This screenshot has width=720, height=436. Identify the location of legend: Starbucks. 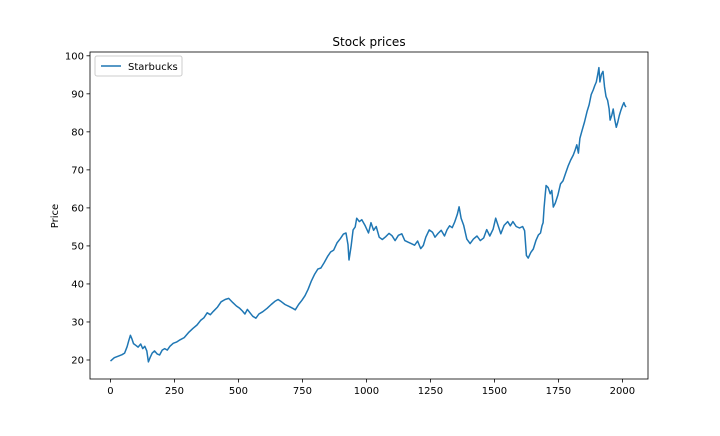
(138, 66).